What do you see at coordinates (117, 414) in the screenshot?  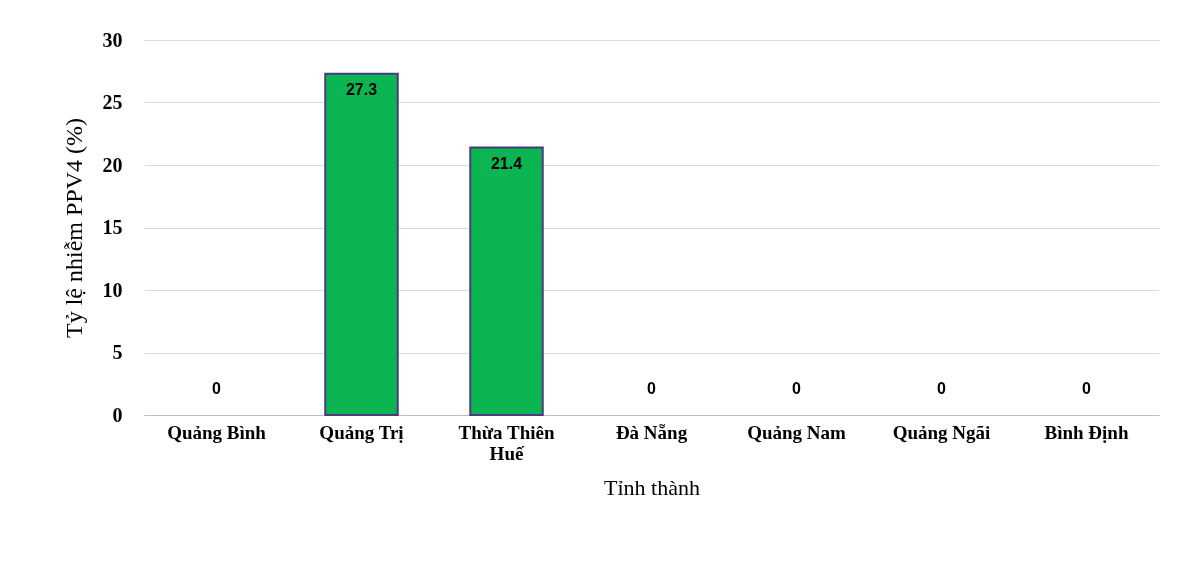 I see `y-tick-label: 0` at bounding box center [117, 414].